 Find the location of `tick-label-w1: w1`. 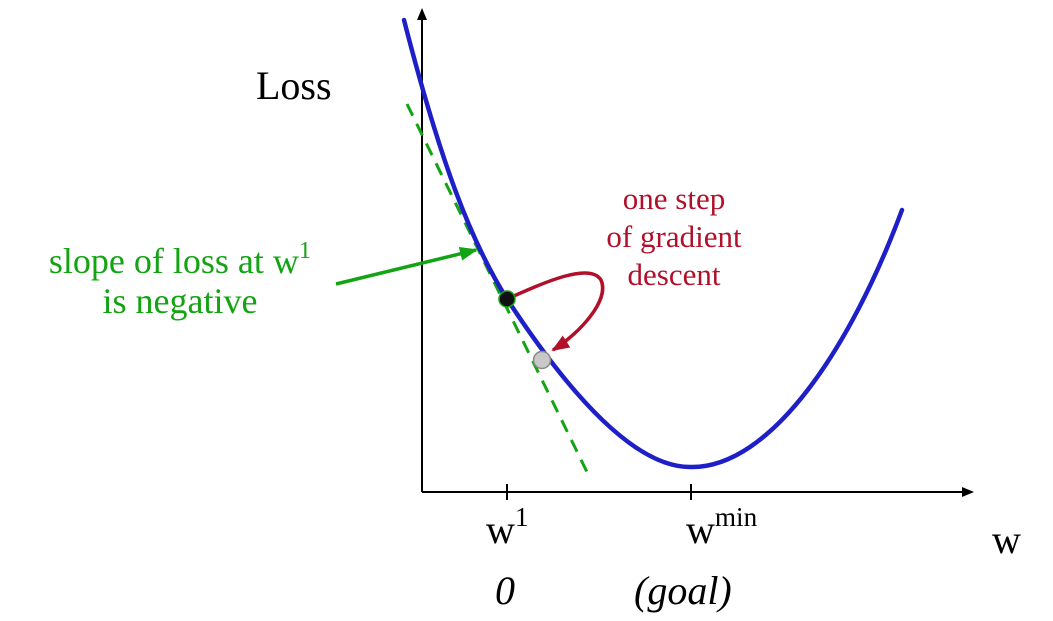

tick-label-w1: w1 is located at coordinates (507, 527).